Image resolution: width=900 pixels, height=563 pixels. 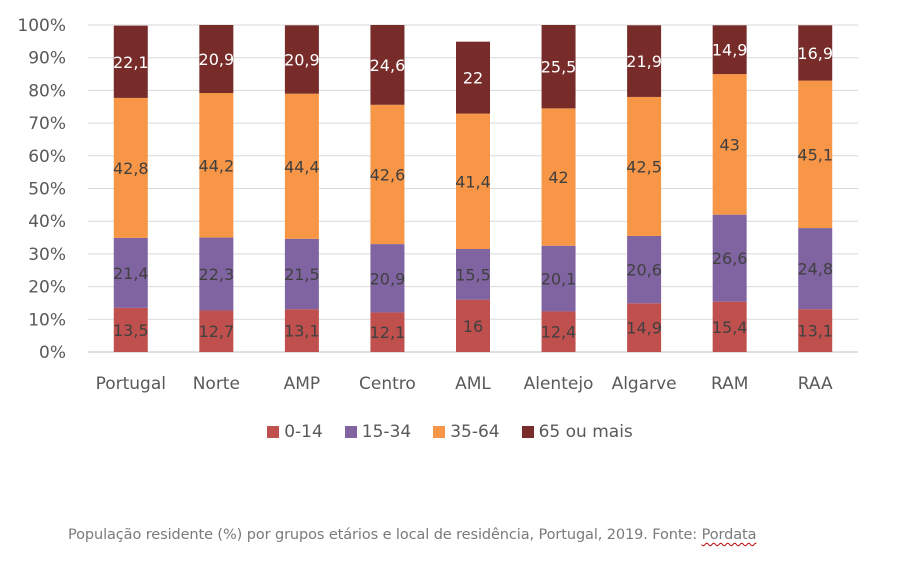 I want to click on data-label: 16,9, so click(x=815, y=53).